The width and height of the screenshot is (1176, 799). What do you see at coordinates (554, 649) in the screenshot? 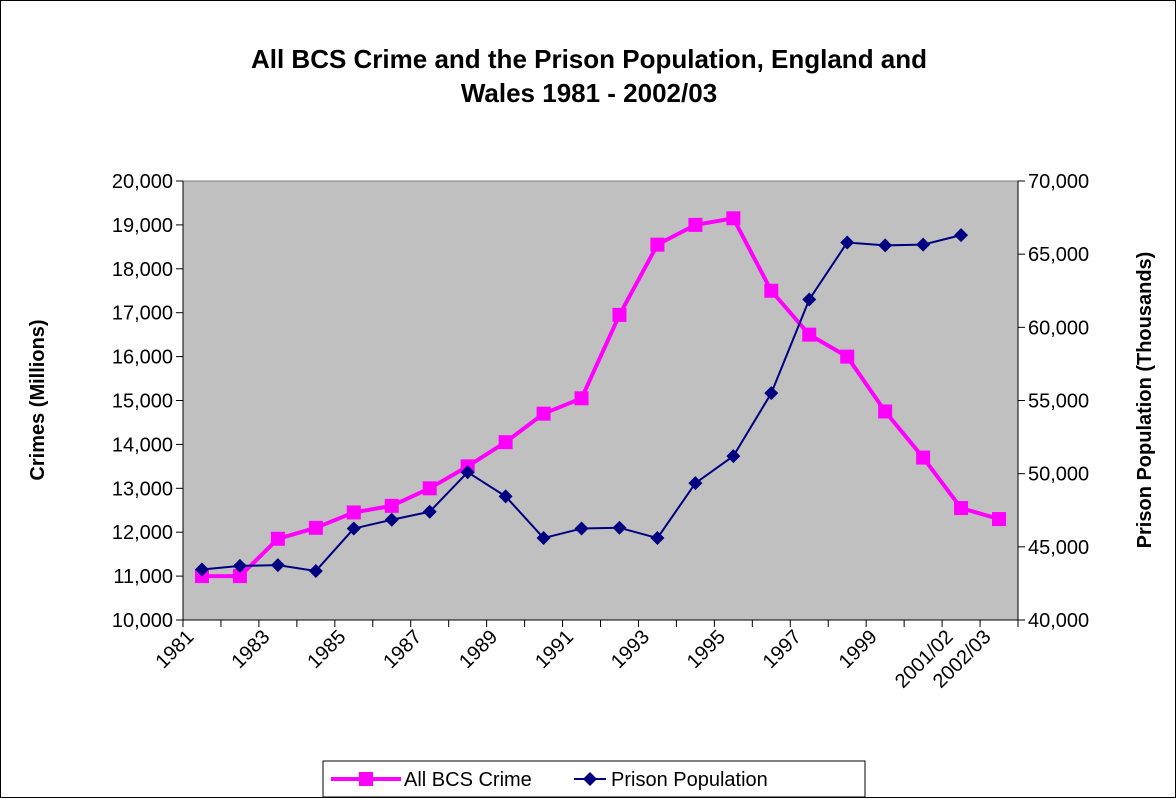
I see `x-tick-label: 1991` at bounding box center [554, 649].